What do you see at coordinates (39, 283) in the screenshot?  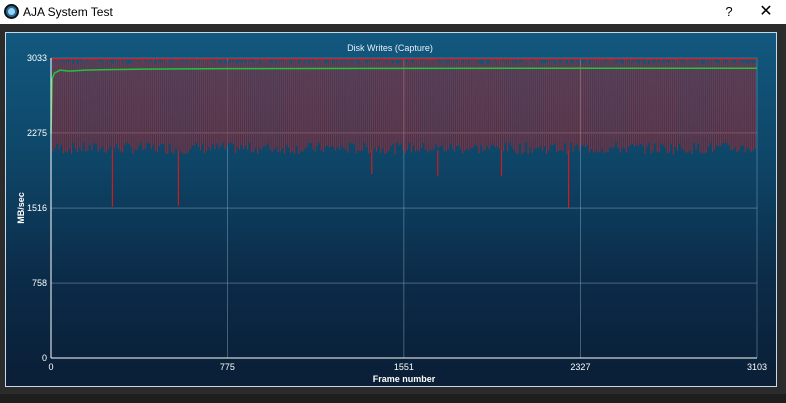 I see `y-tick-label: 758` at bounding box center [39, 283].